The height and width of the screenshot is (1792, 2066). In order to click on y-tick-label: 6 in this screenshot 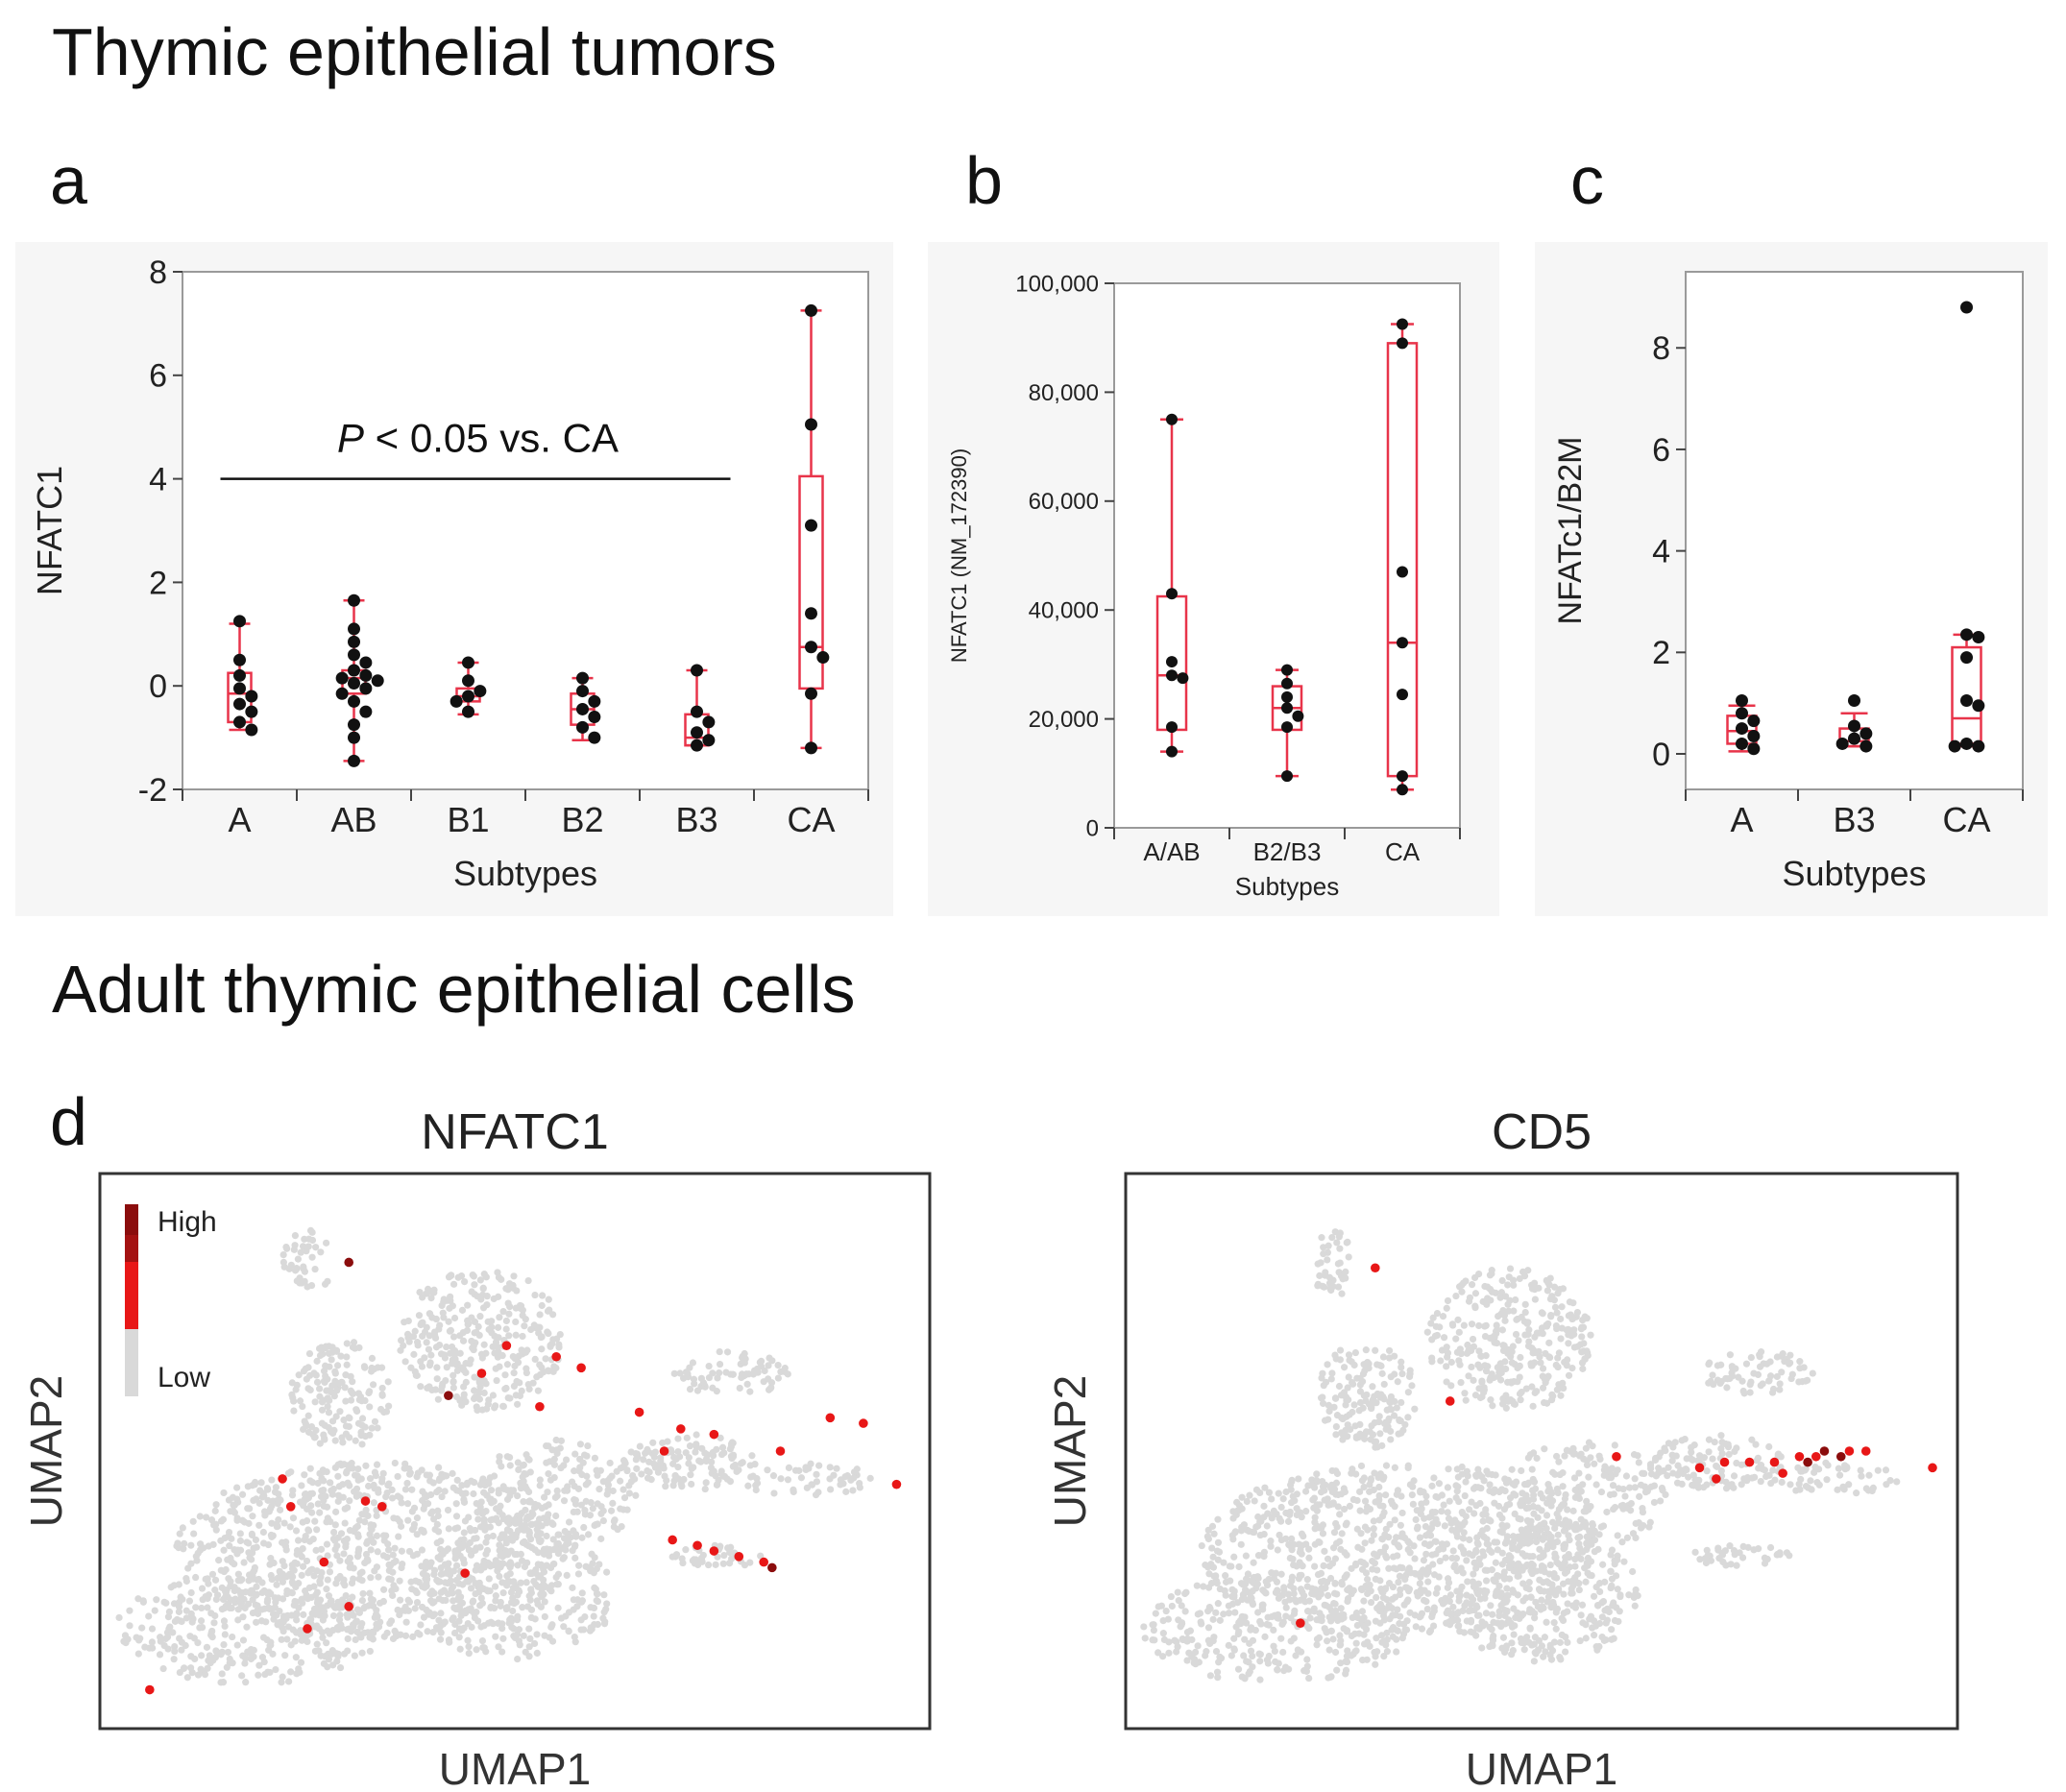, I will do `click(158, 376)`.